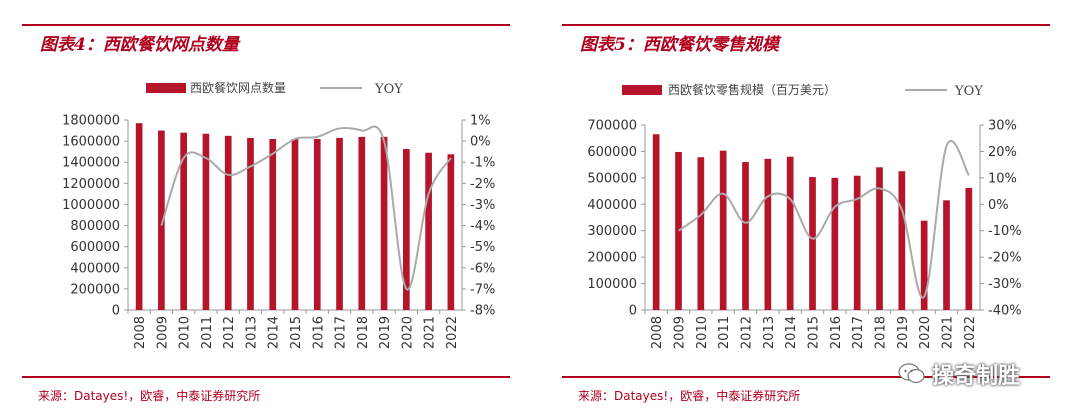 Image resolution: width=1080 pixels, height=420 pixels. I want to click on legend: 西欧餐饮网点数量 YOY, so click(274, 88).